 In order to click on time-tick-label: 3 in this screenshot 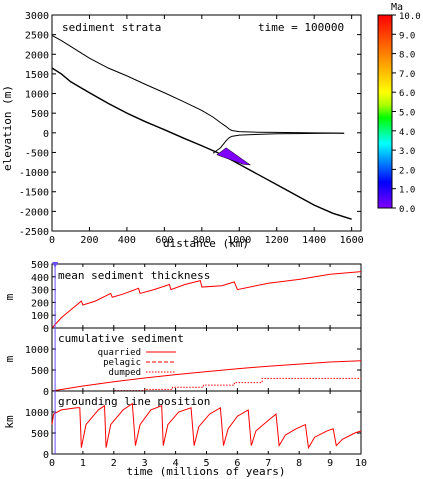, I will do `click(145, 463)`.